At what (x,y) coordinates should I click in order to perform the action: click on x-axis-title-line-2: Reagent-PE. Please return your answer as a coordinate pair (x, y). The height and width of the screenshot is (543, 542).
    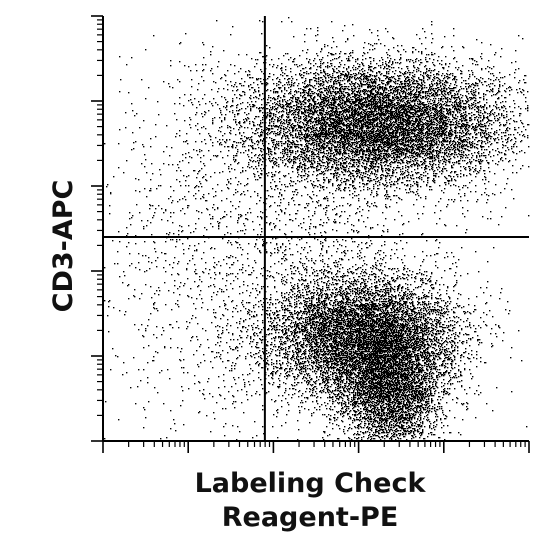
    Looking at the image, I should click on (310, 517).